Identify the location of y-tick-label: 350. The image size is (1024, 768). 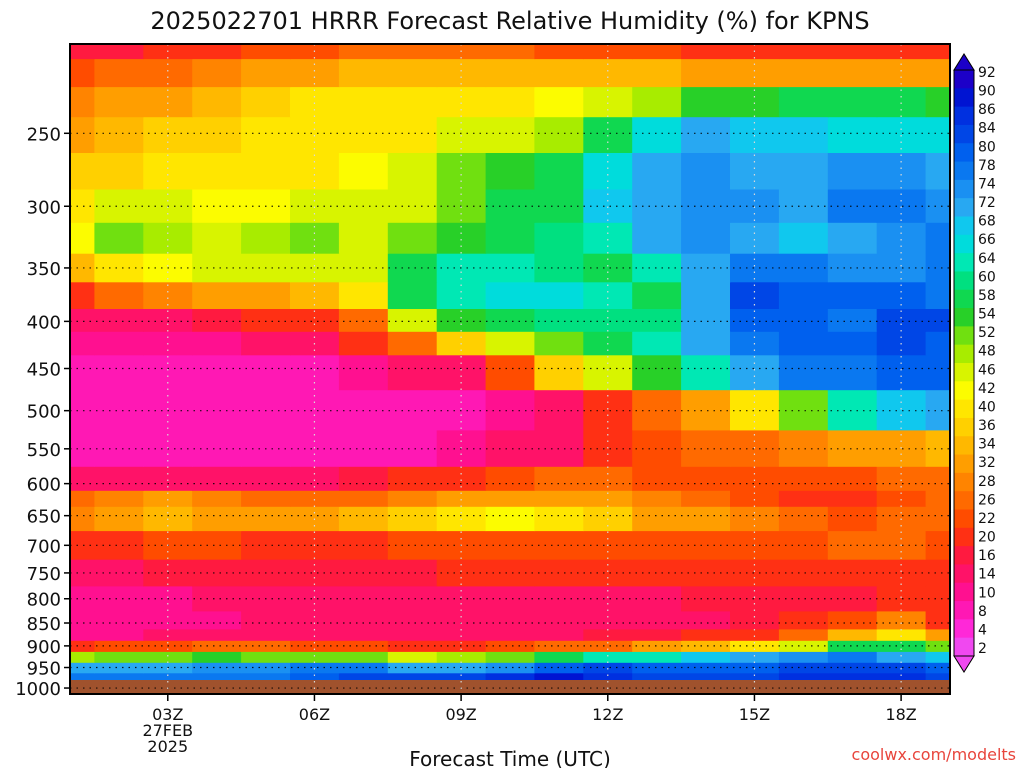
(44, 269).